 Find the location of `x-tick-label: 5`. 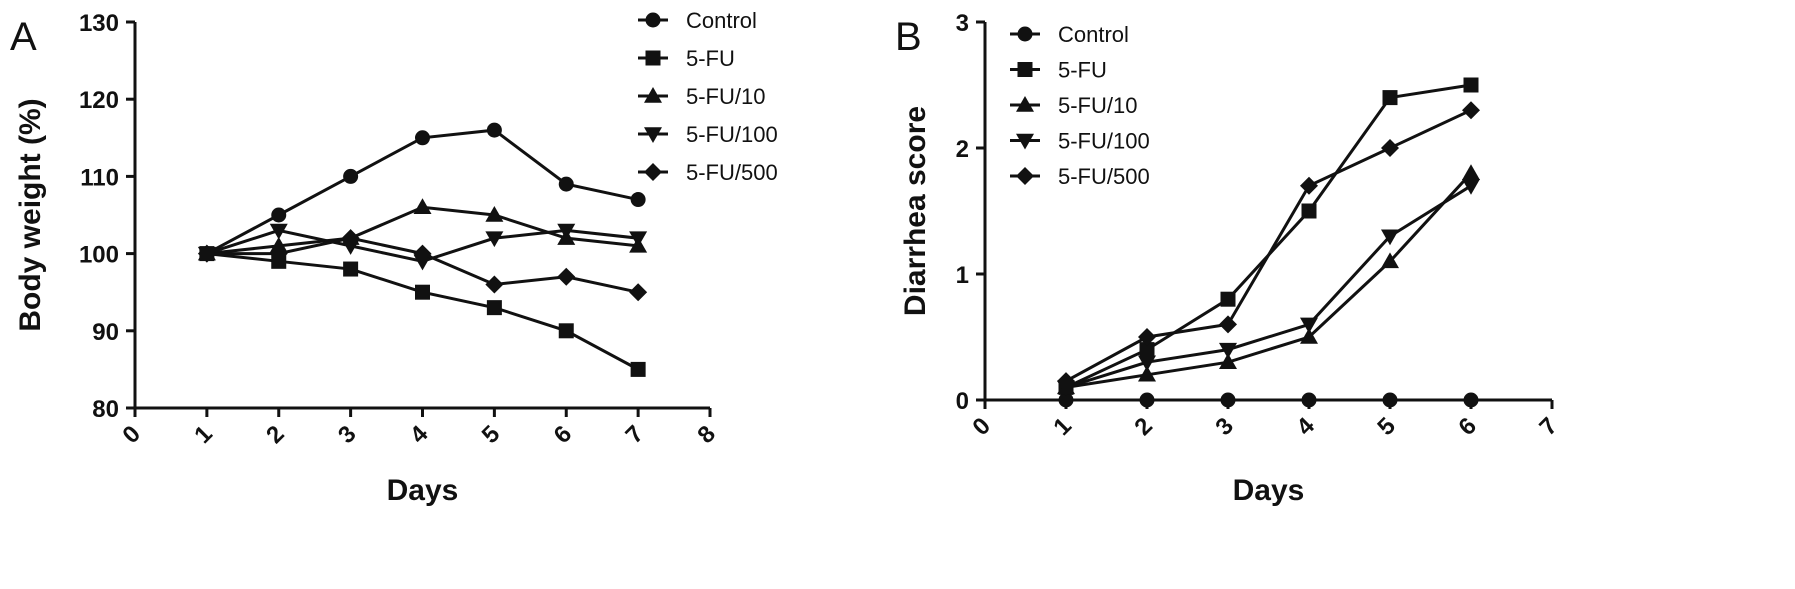

x-tick-label: 5 is located at coordinates (491, 434).